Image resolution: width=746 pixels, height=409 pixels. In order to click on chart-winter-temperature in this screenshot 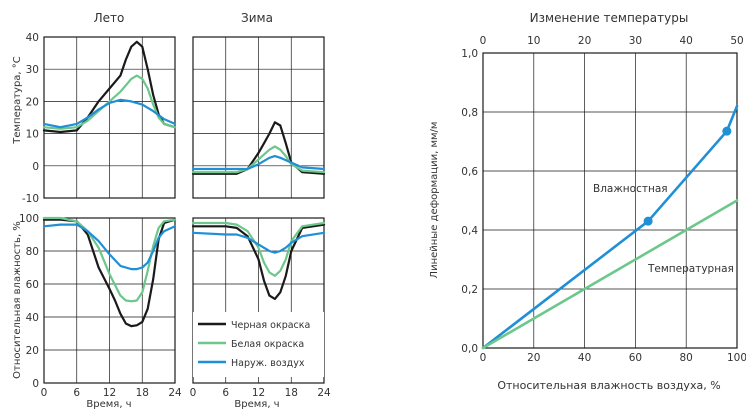, I will do `click(258, 117)`.